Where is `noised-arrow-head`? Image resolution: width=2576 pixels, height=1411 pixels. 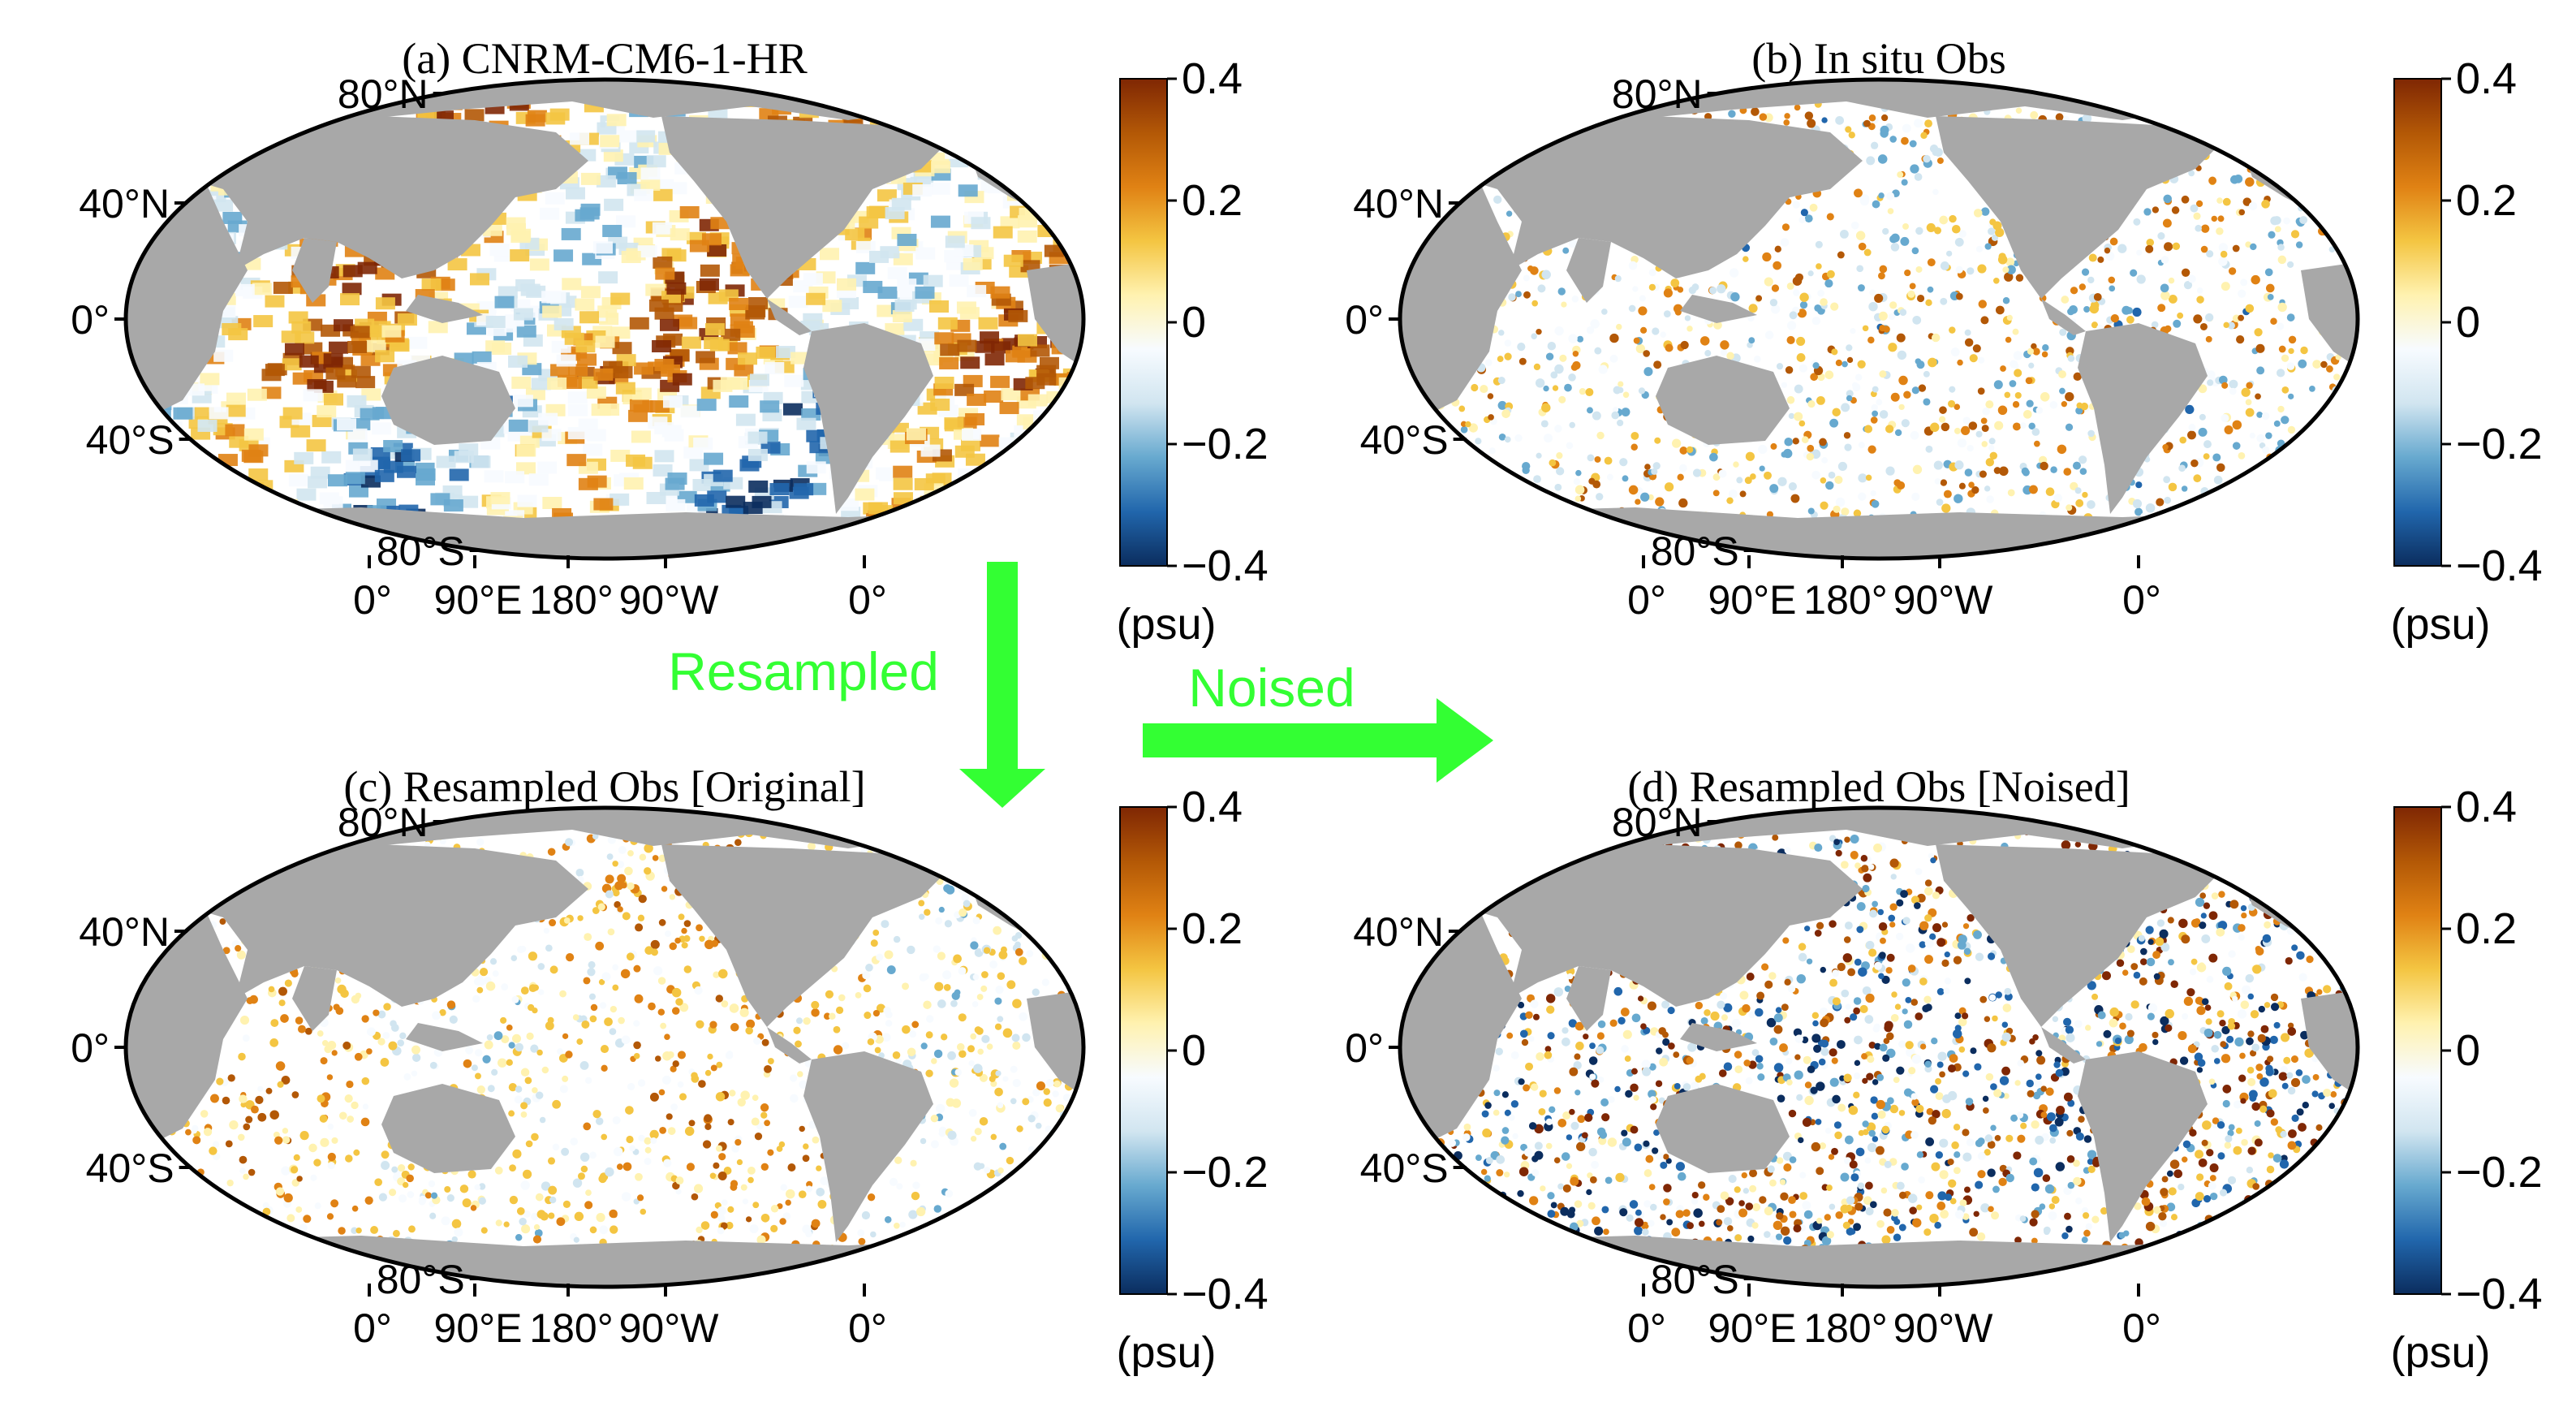 noised-arrow-head is located at coordinates (1465, 741).